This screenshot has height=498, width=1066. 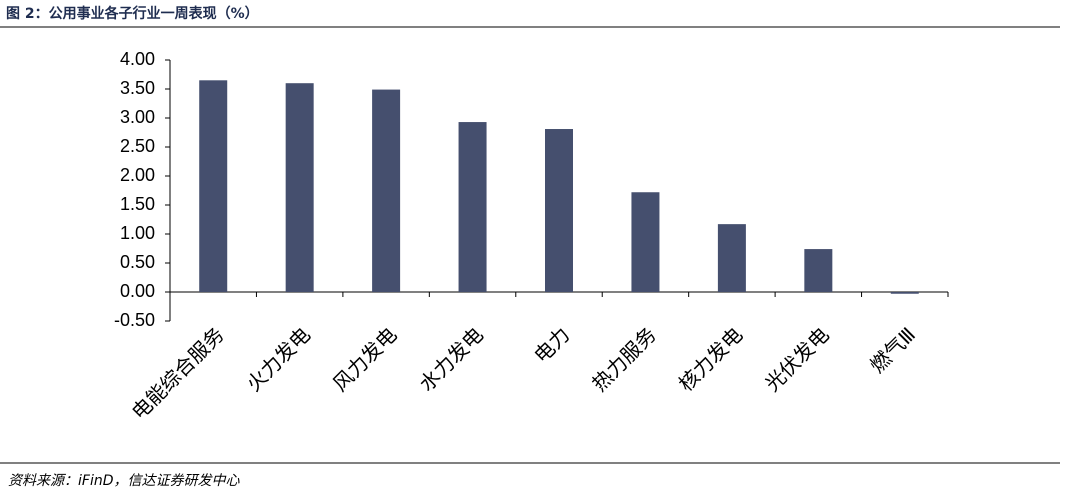 I want to click on y-tick-label: 3.50, so click(x=137, y=88).